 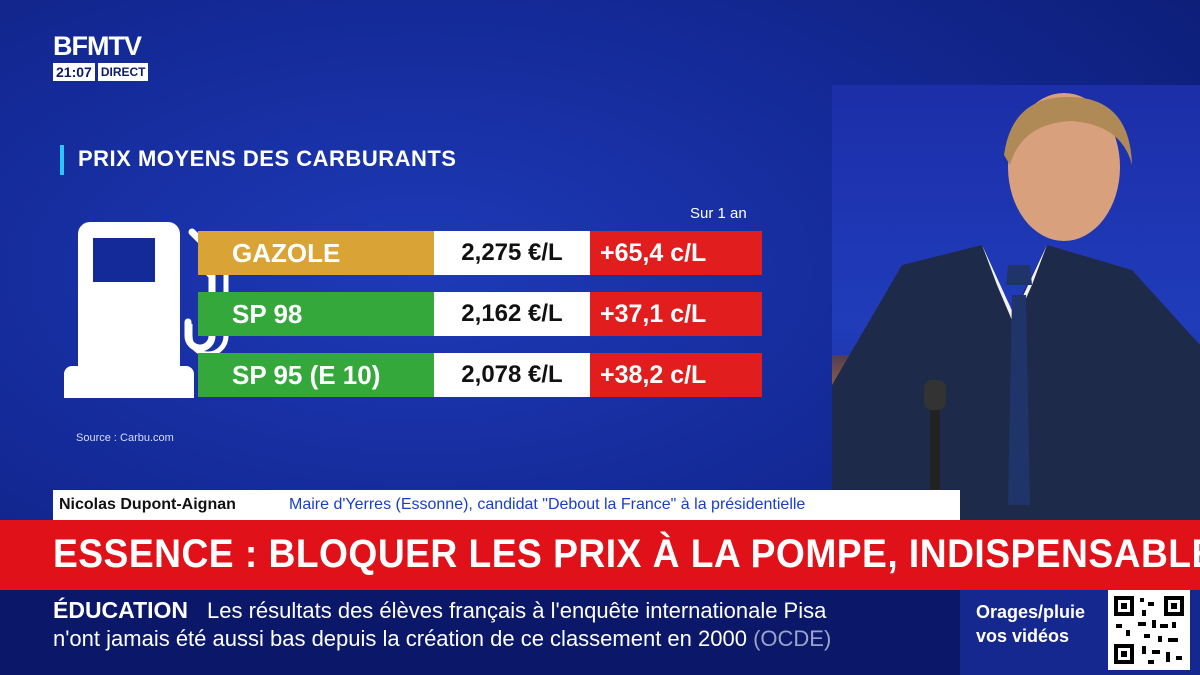 I want to click on ticker-category: ÉDUCATION, so click(x=121, y=610).